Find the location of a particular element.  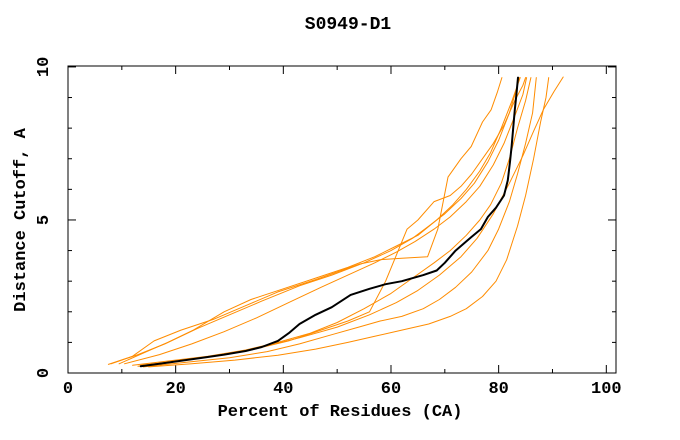

x-tick-label: 40 is located at coordinates (283, 389).